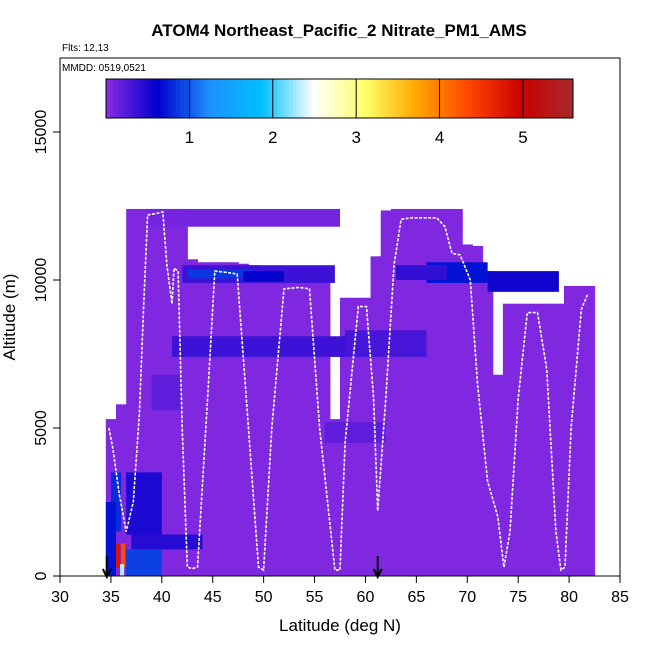  I want to click on x-axis: 30 35 40 45 50 55 60 65 70 75 80 85, so click(340, 591).